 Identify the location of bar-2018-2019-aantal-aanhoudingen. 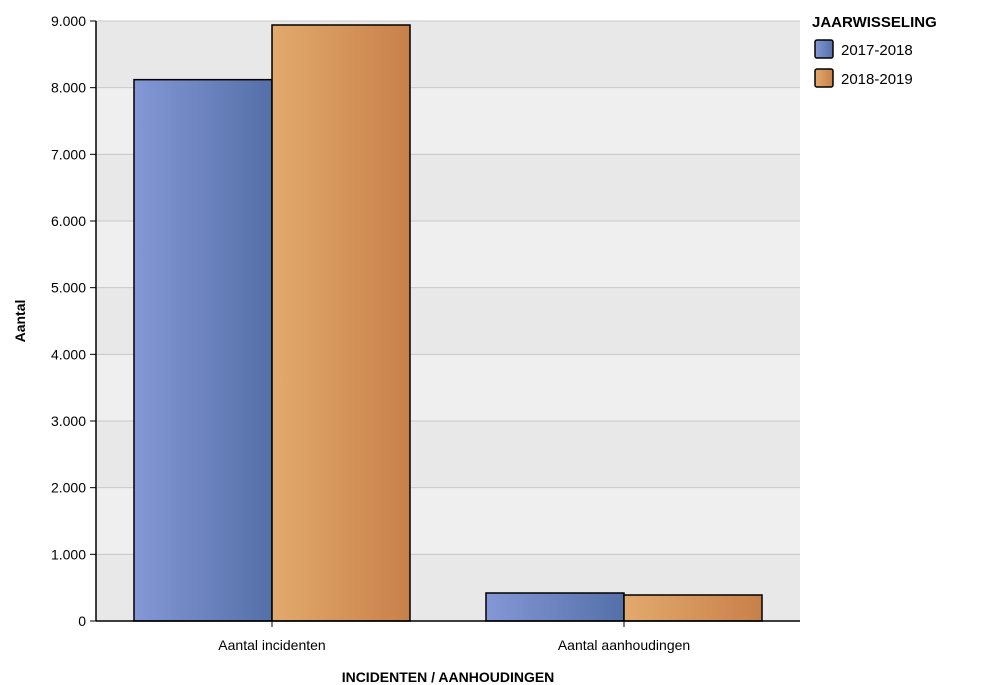
(693, 608).